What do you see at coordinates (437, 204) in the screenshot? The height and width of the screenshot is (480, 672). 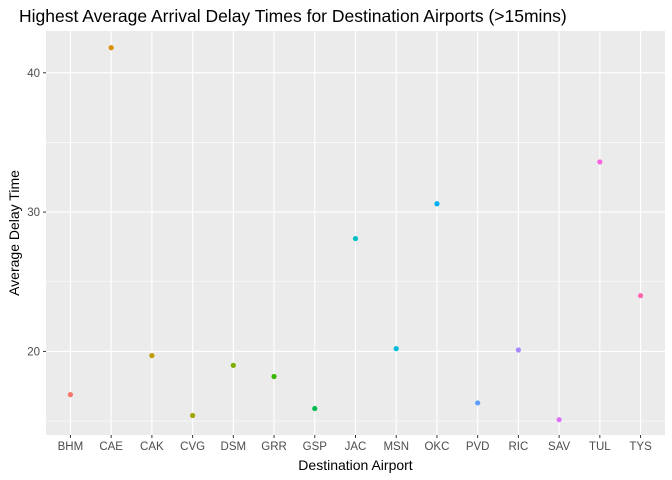 I see `data-point-okc` at bounding box center [437, 204].